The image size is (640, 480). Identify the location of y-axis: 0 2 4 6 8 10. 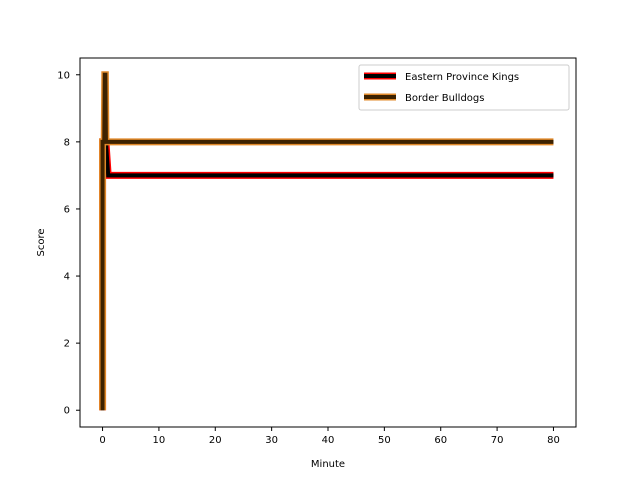
(68, 243).